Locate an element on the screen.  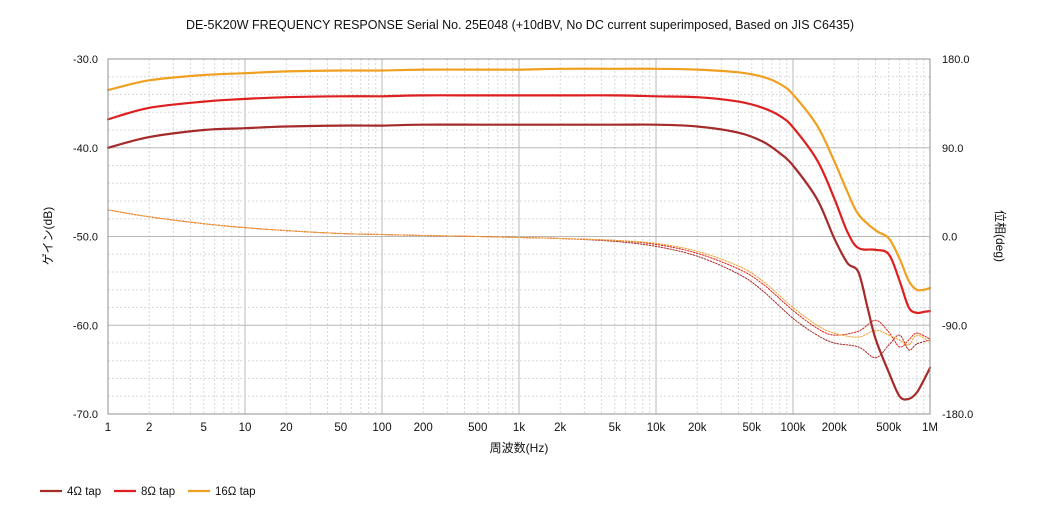
y-tick-label: -70.0 is located at coordinates (85, 415).